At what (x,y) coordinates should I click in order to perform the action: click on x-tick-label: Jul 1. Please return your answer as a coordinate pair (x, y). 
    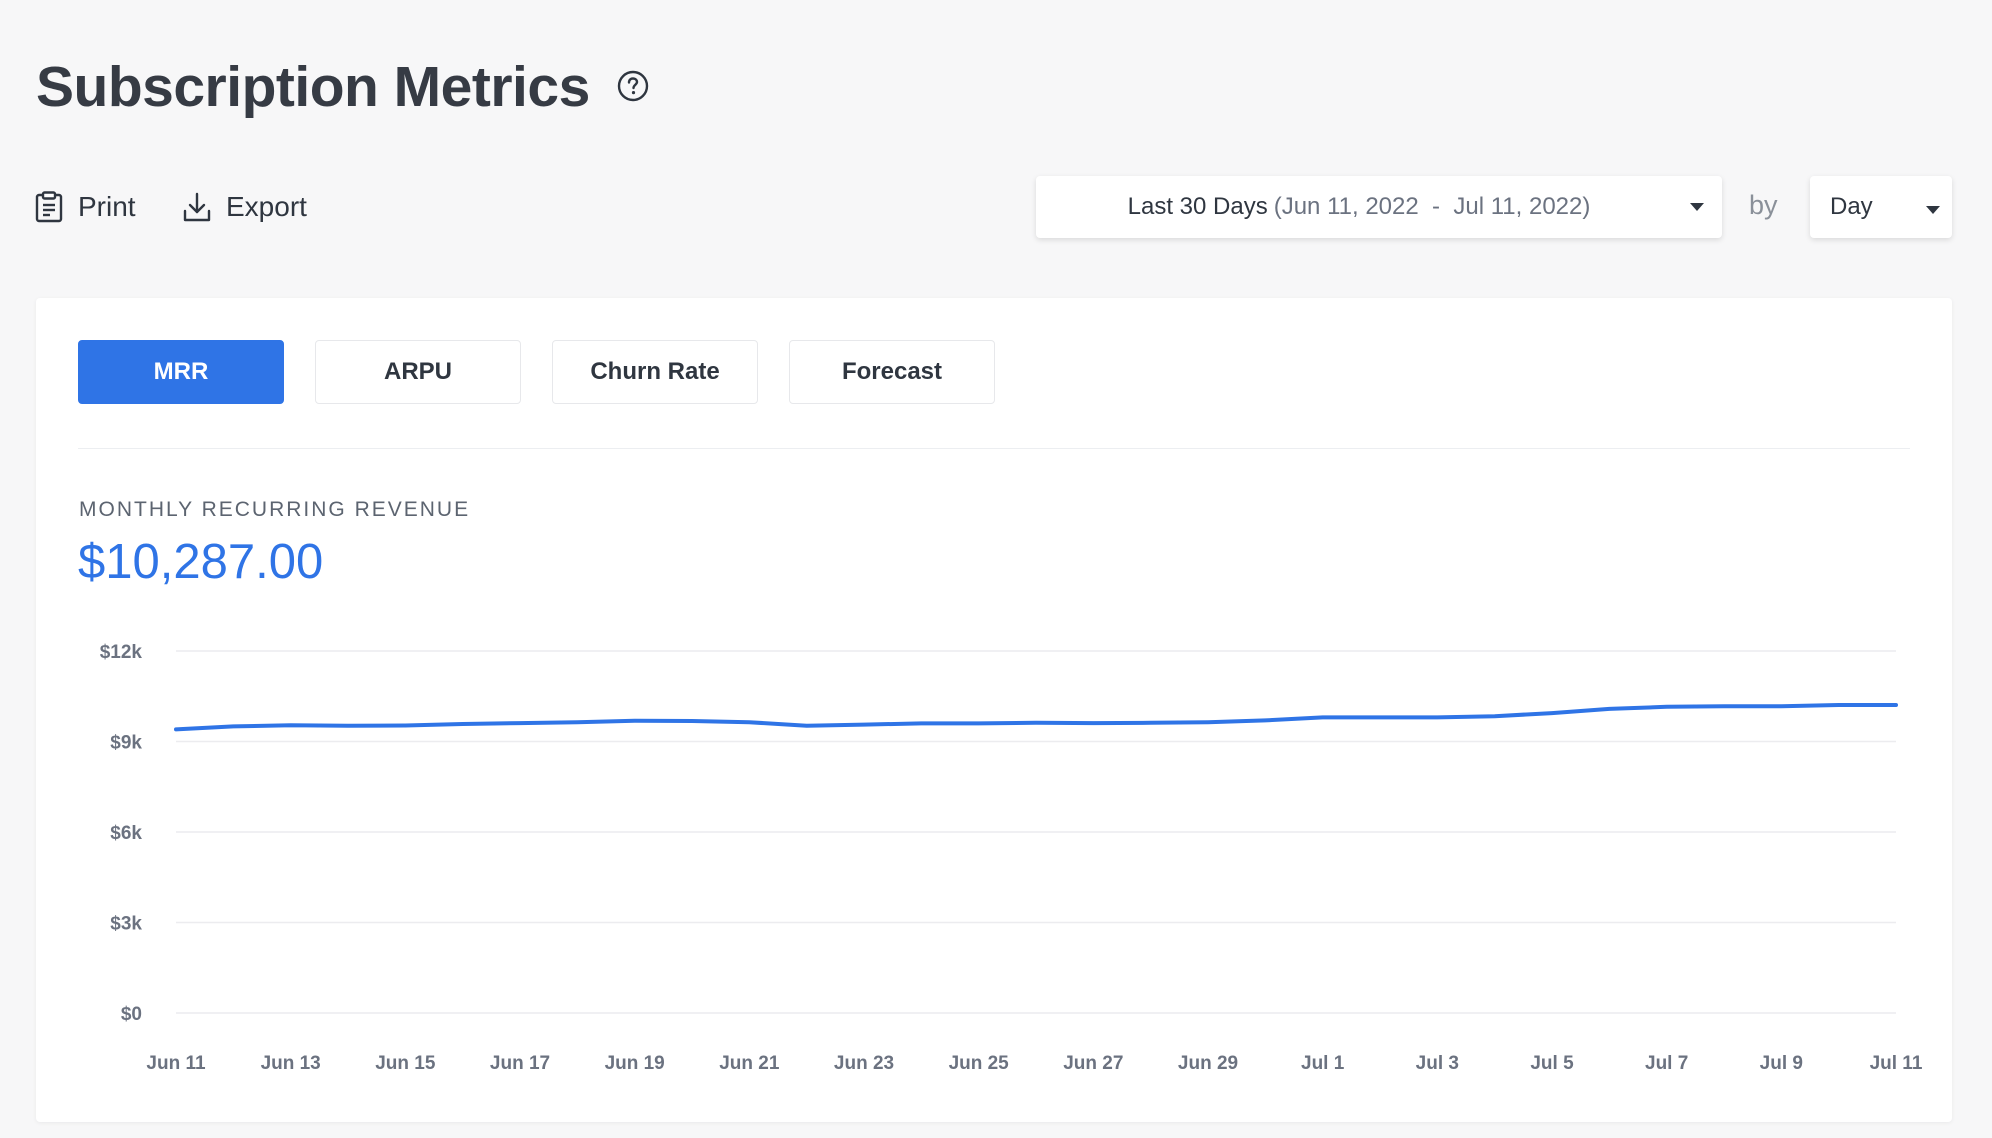
    Looking at the image, I should click on (1323, 1063).